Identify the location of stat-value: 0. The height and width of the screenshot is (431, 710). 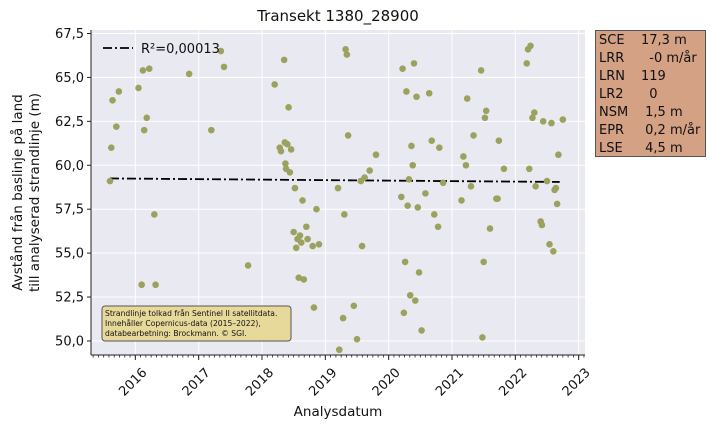
(649, 94).